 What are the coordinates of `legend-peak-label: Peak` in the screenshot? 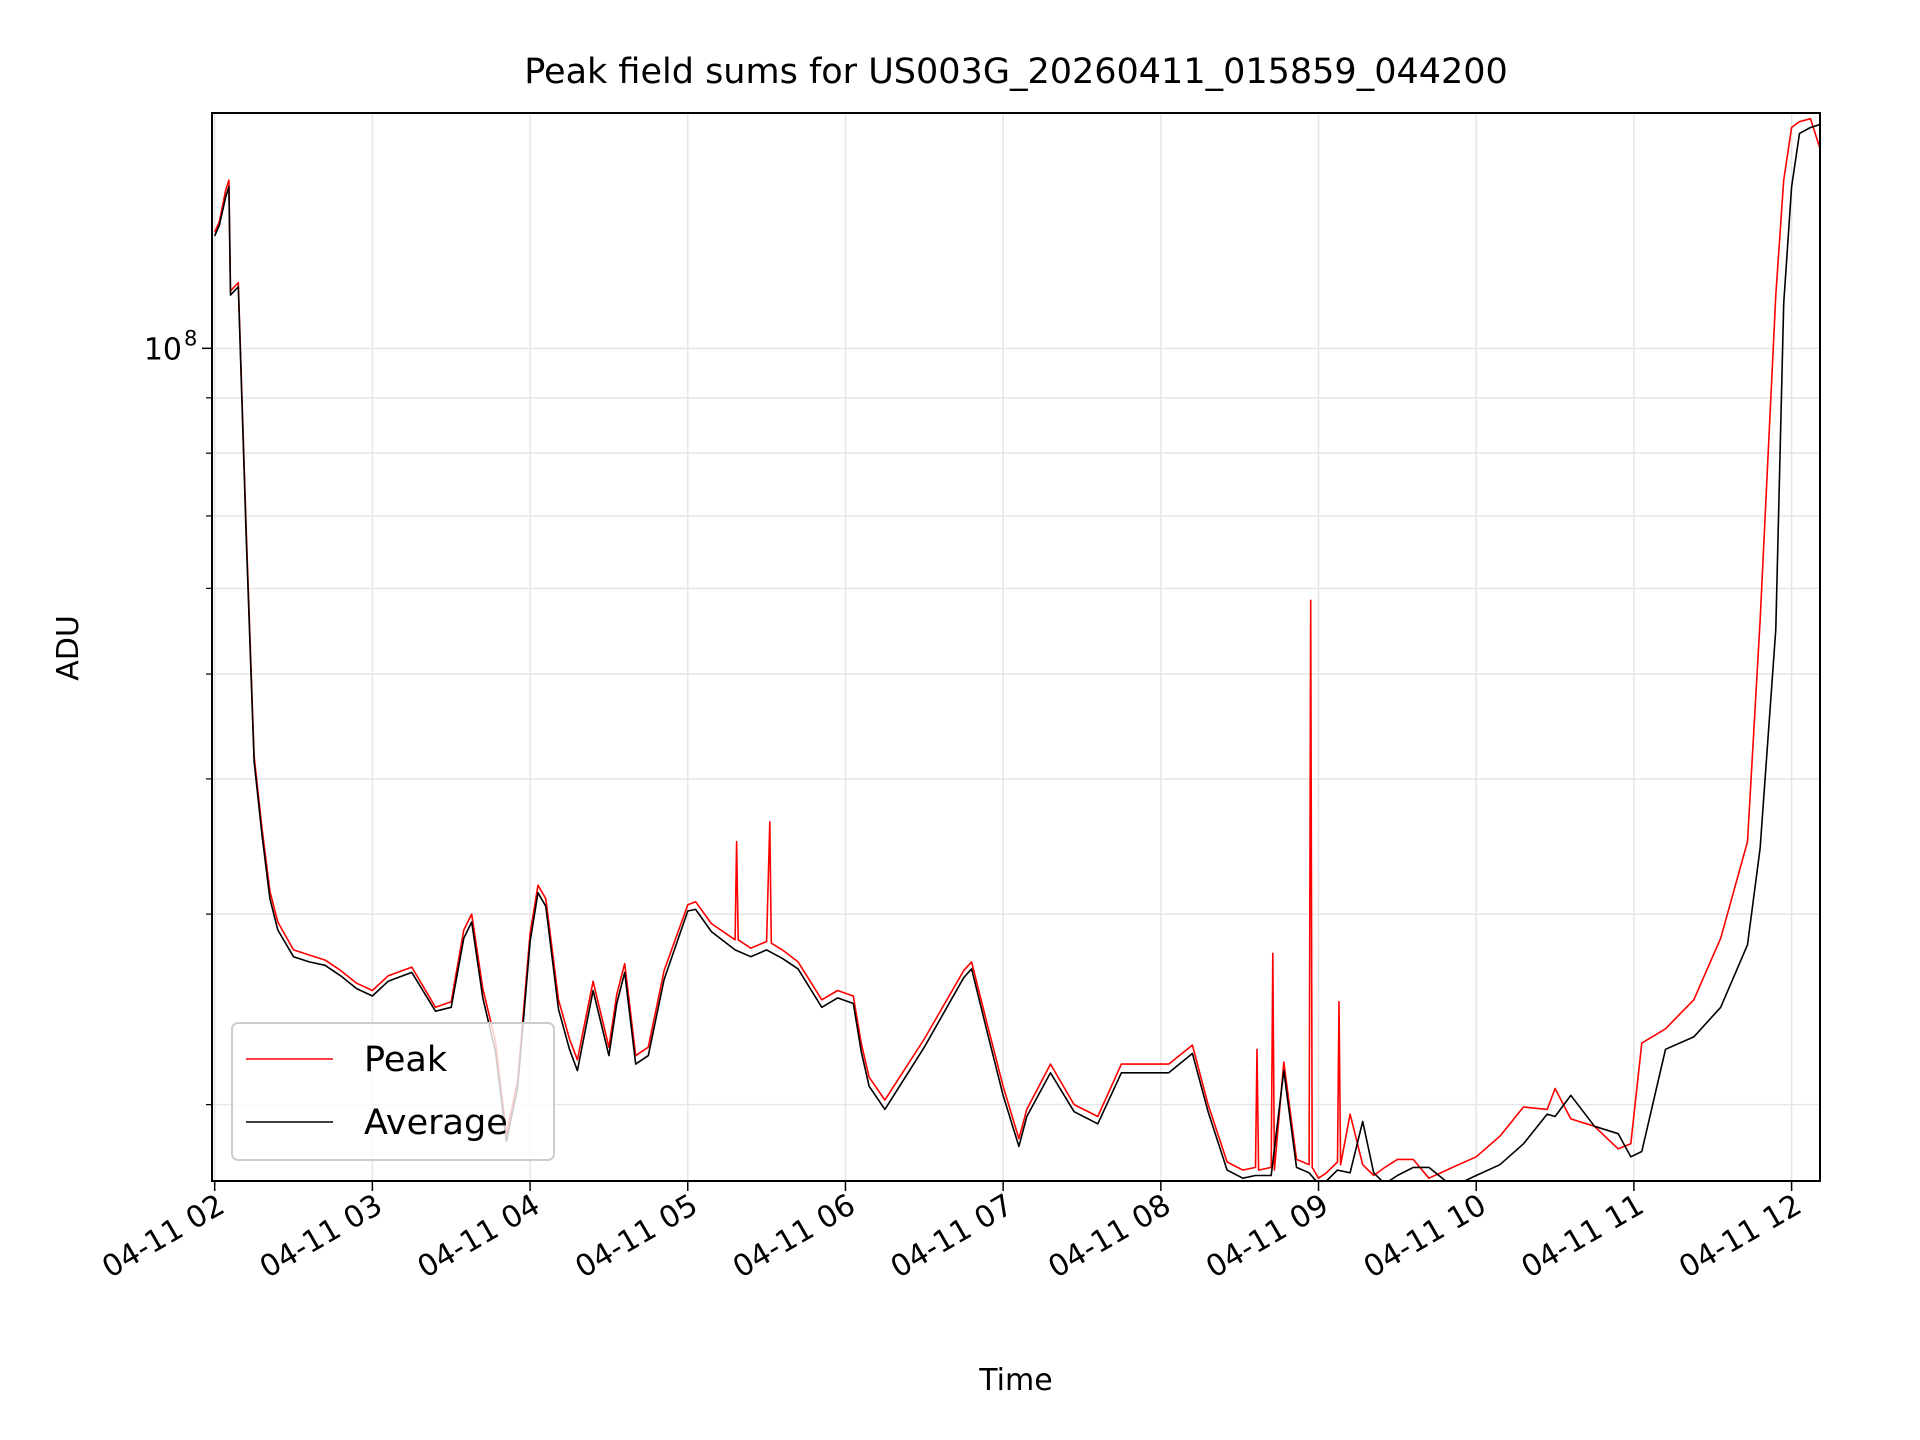 It's located at (406, 1060).